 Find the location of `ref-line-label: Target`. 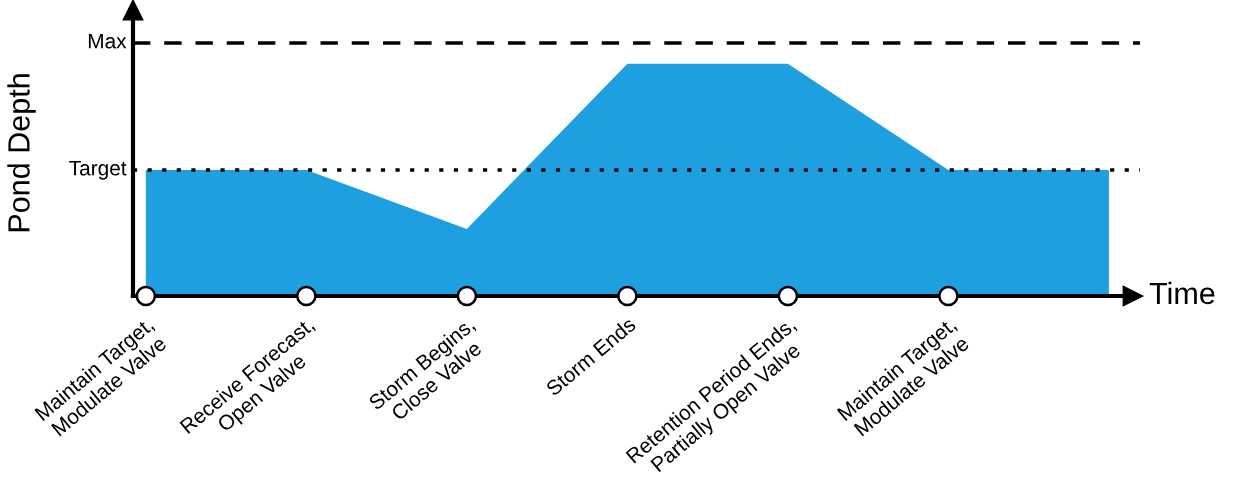

ref-line-label: Target is located at coordinates (98, 170).